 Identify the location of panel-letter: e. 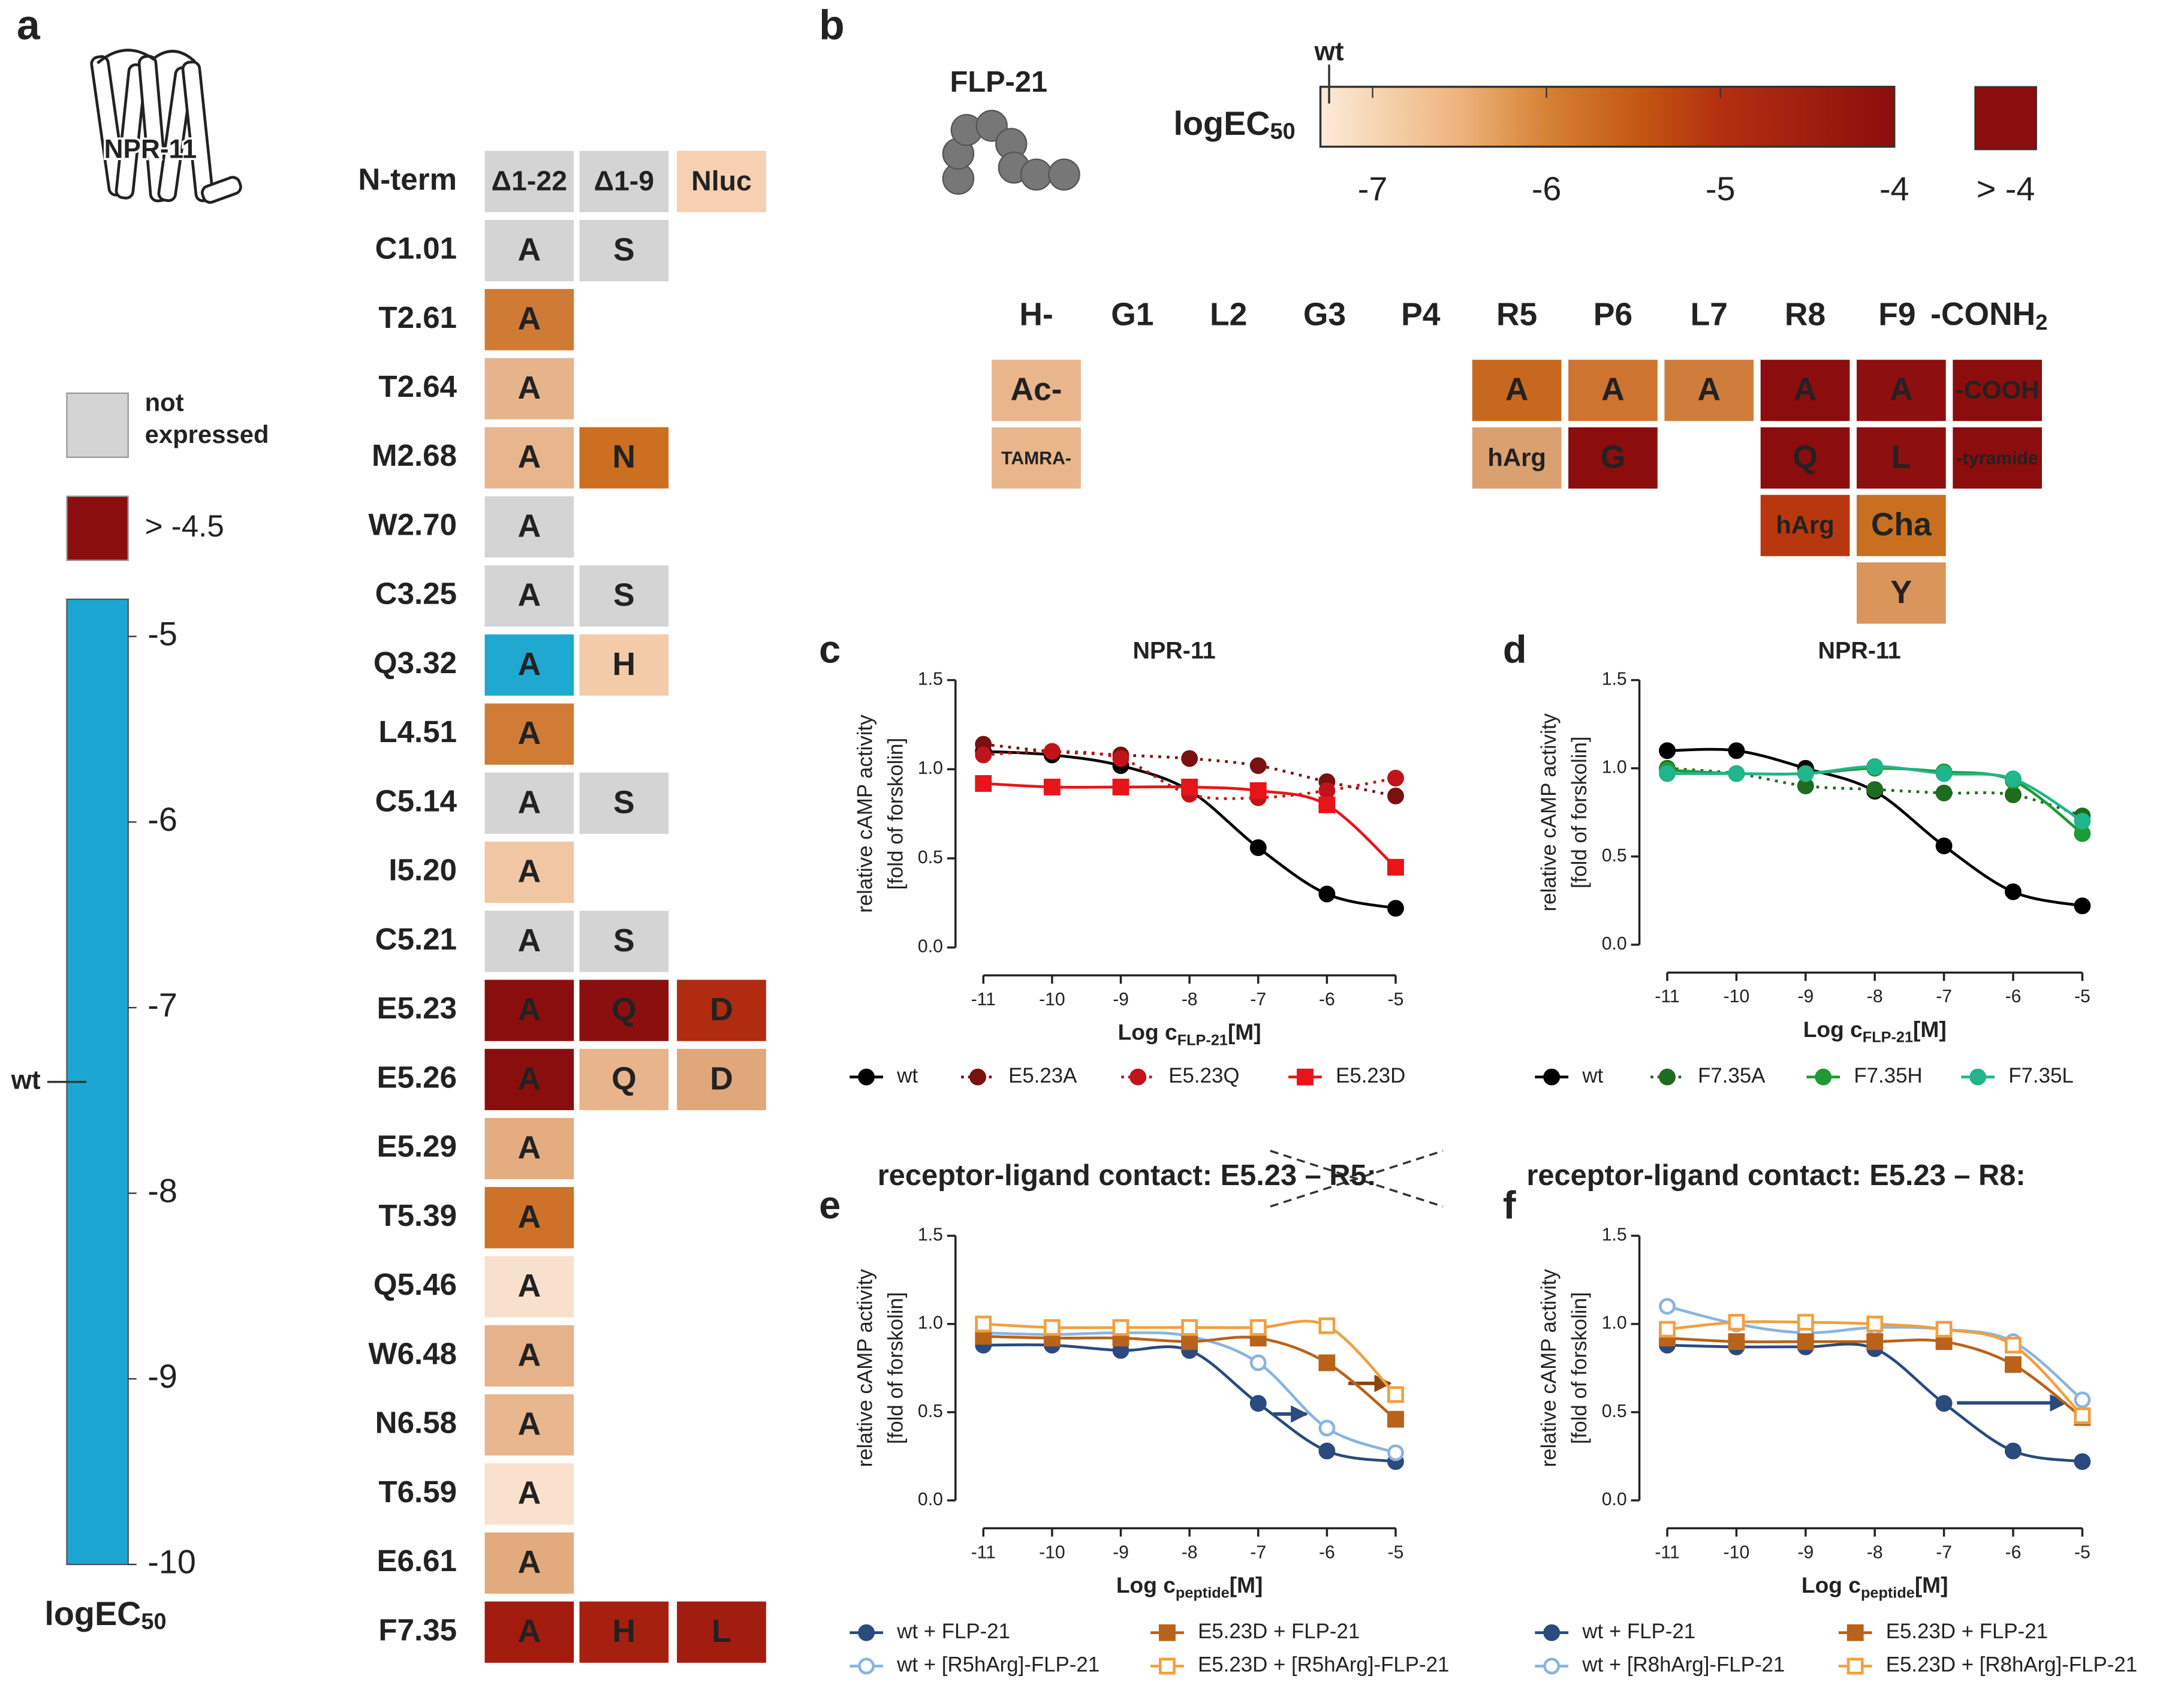
(830, 1204).